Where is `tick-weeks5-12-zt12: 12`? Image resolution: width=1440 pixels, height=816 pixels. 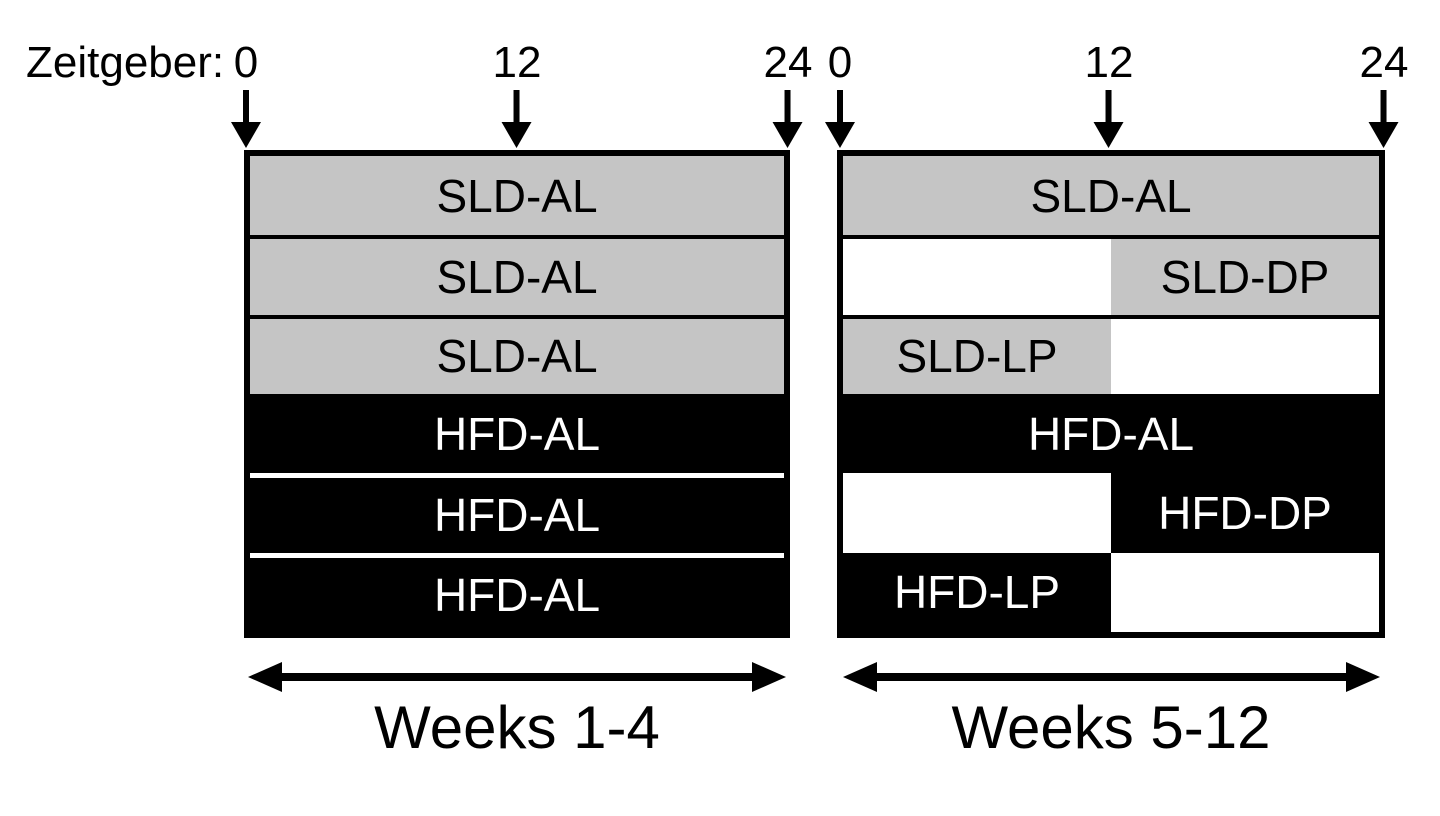
tick-weeks5-12-zt12: 12 is located at coordinates (1109, 93).